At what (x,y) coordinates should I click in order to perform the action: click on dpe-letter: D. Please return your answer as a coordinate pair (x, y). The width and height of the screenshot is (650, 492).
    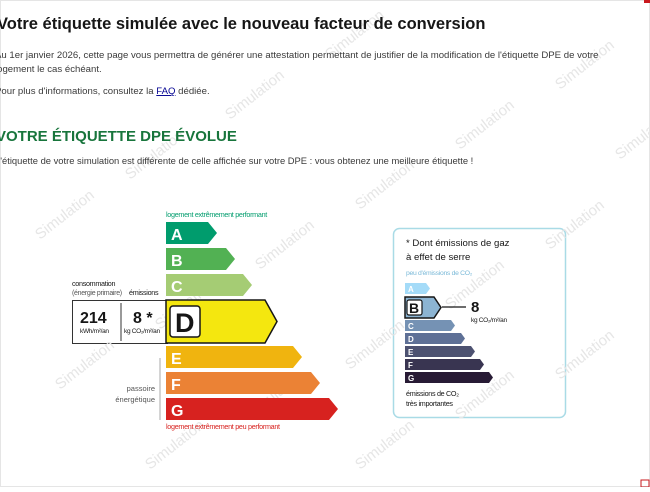
    Looking at the image, I should click on (185, 323).